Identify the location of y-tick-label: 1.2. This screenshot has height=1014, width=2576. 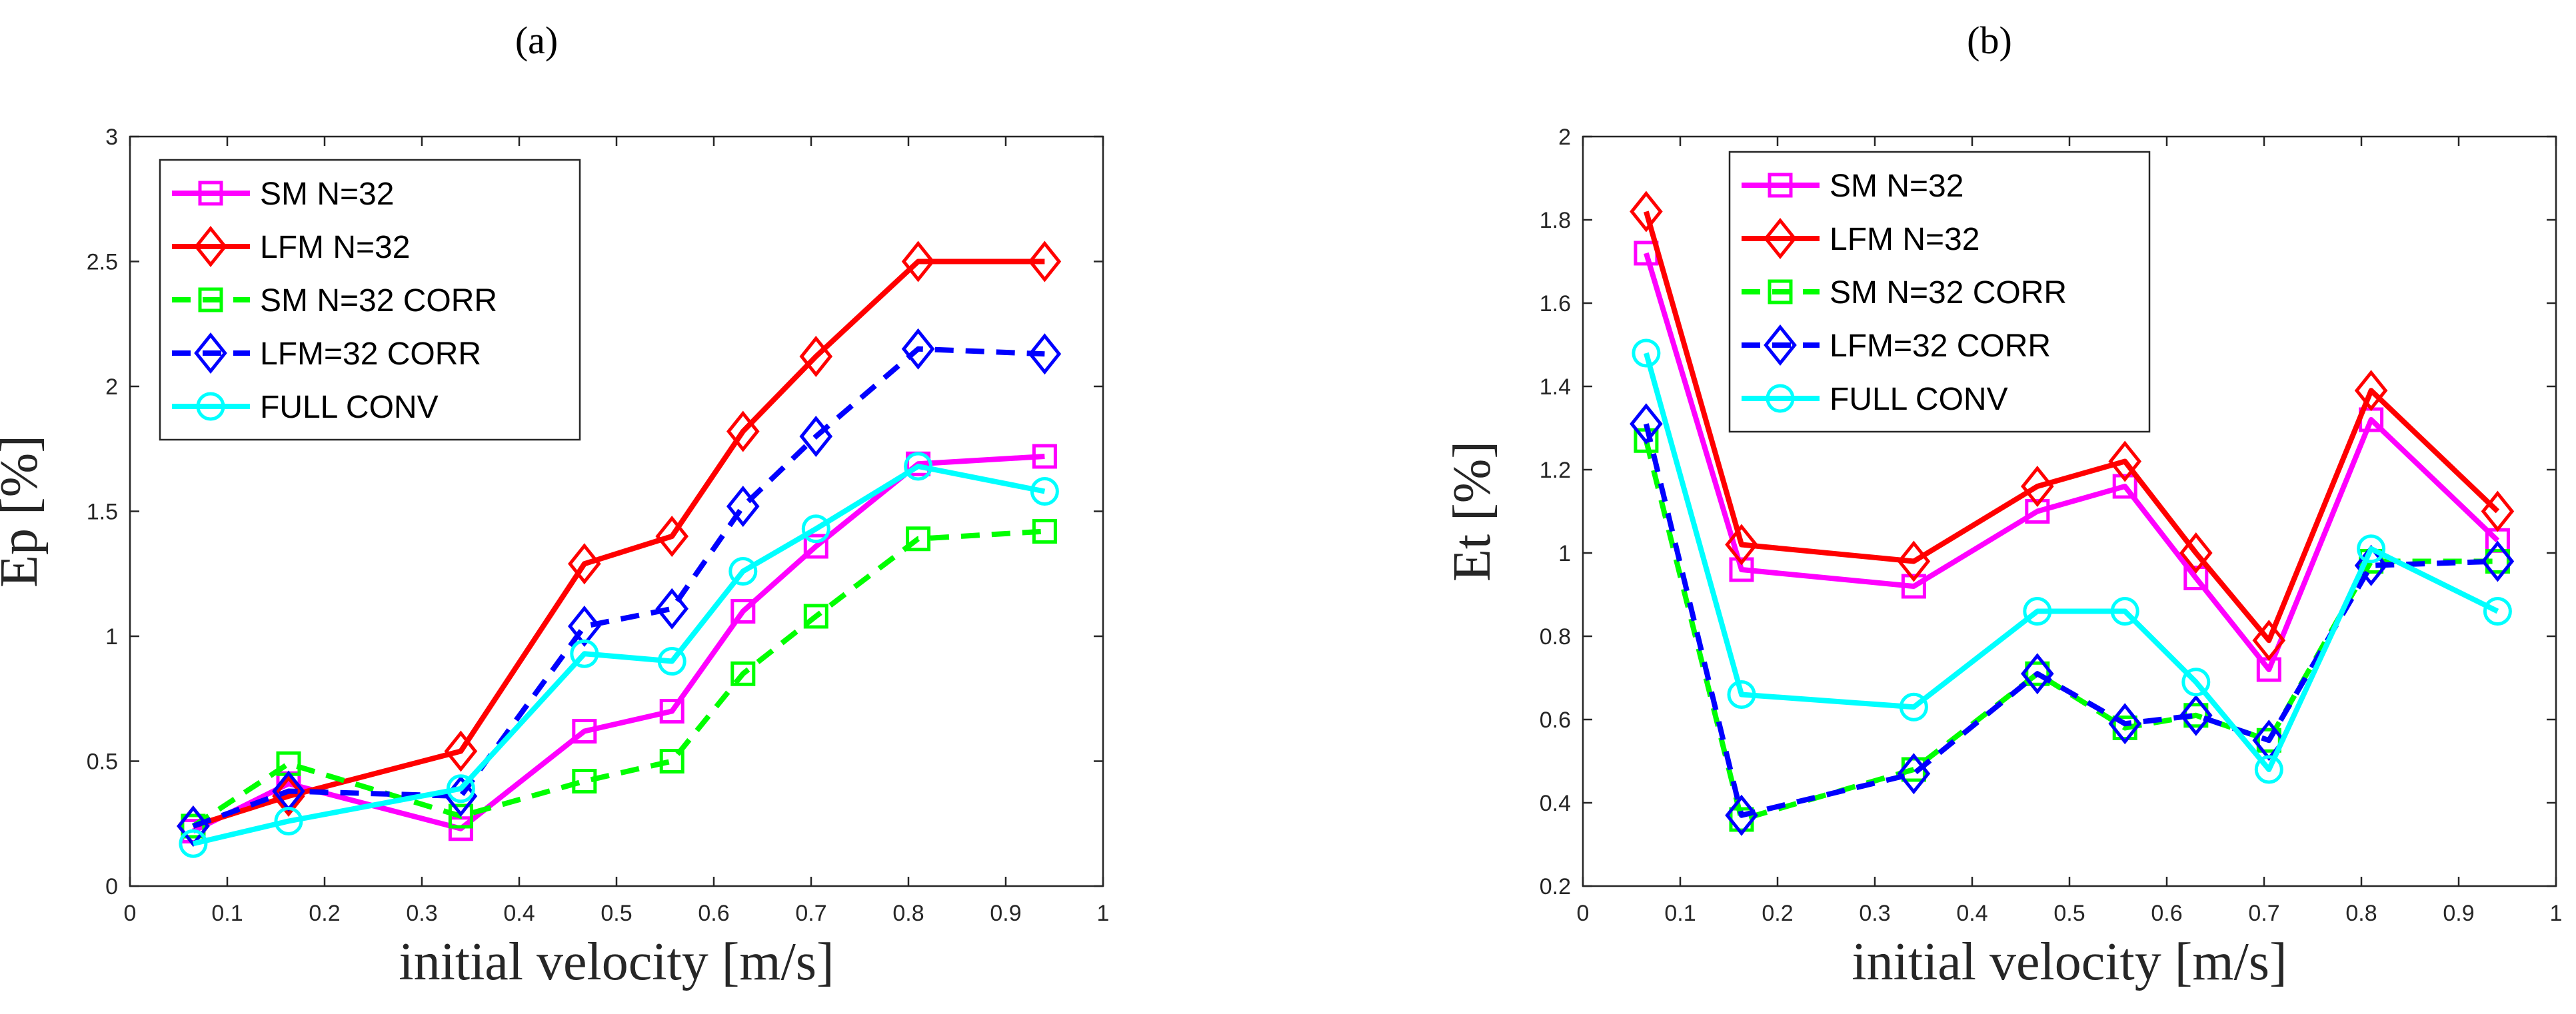
(1556, 470).